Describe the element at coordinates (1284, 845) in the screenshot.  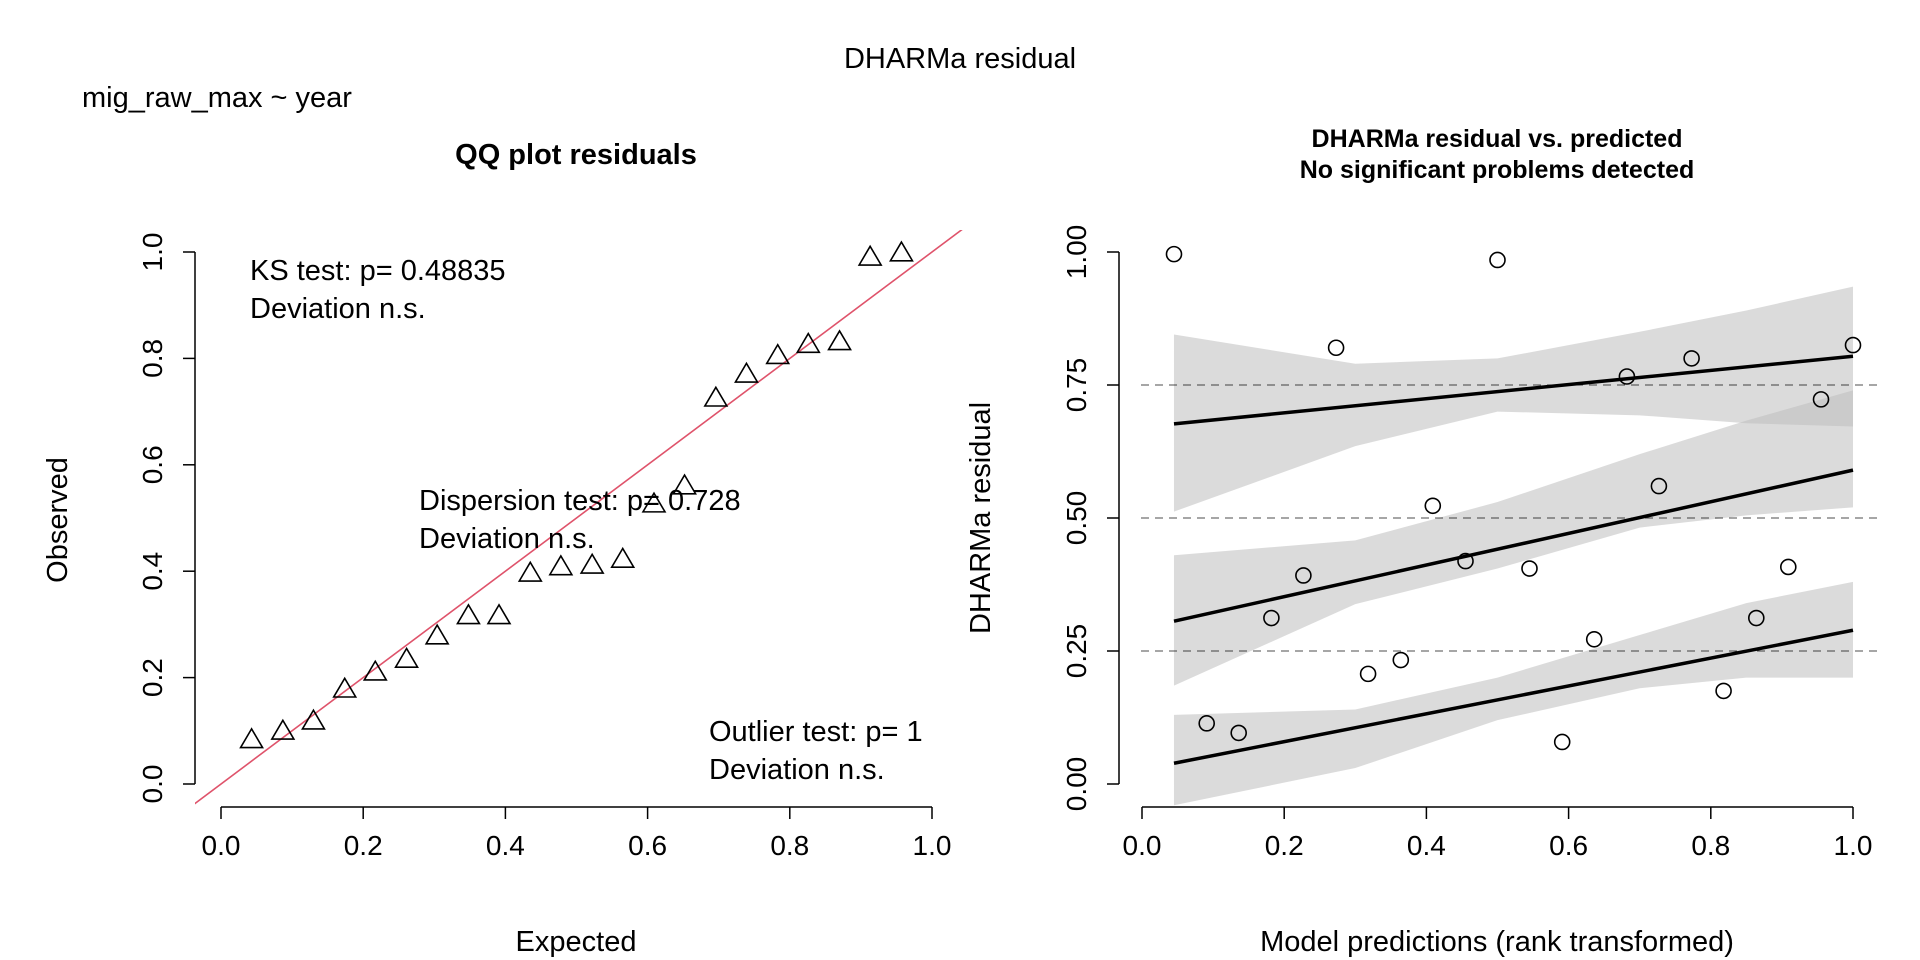
I see `residual-x-tick-label: 0.2` at that location.